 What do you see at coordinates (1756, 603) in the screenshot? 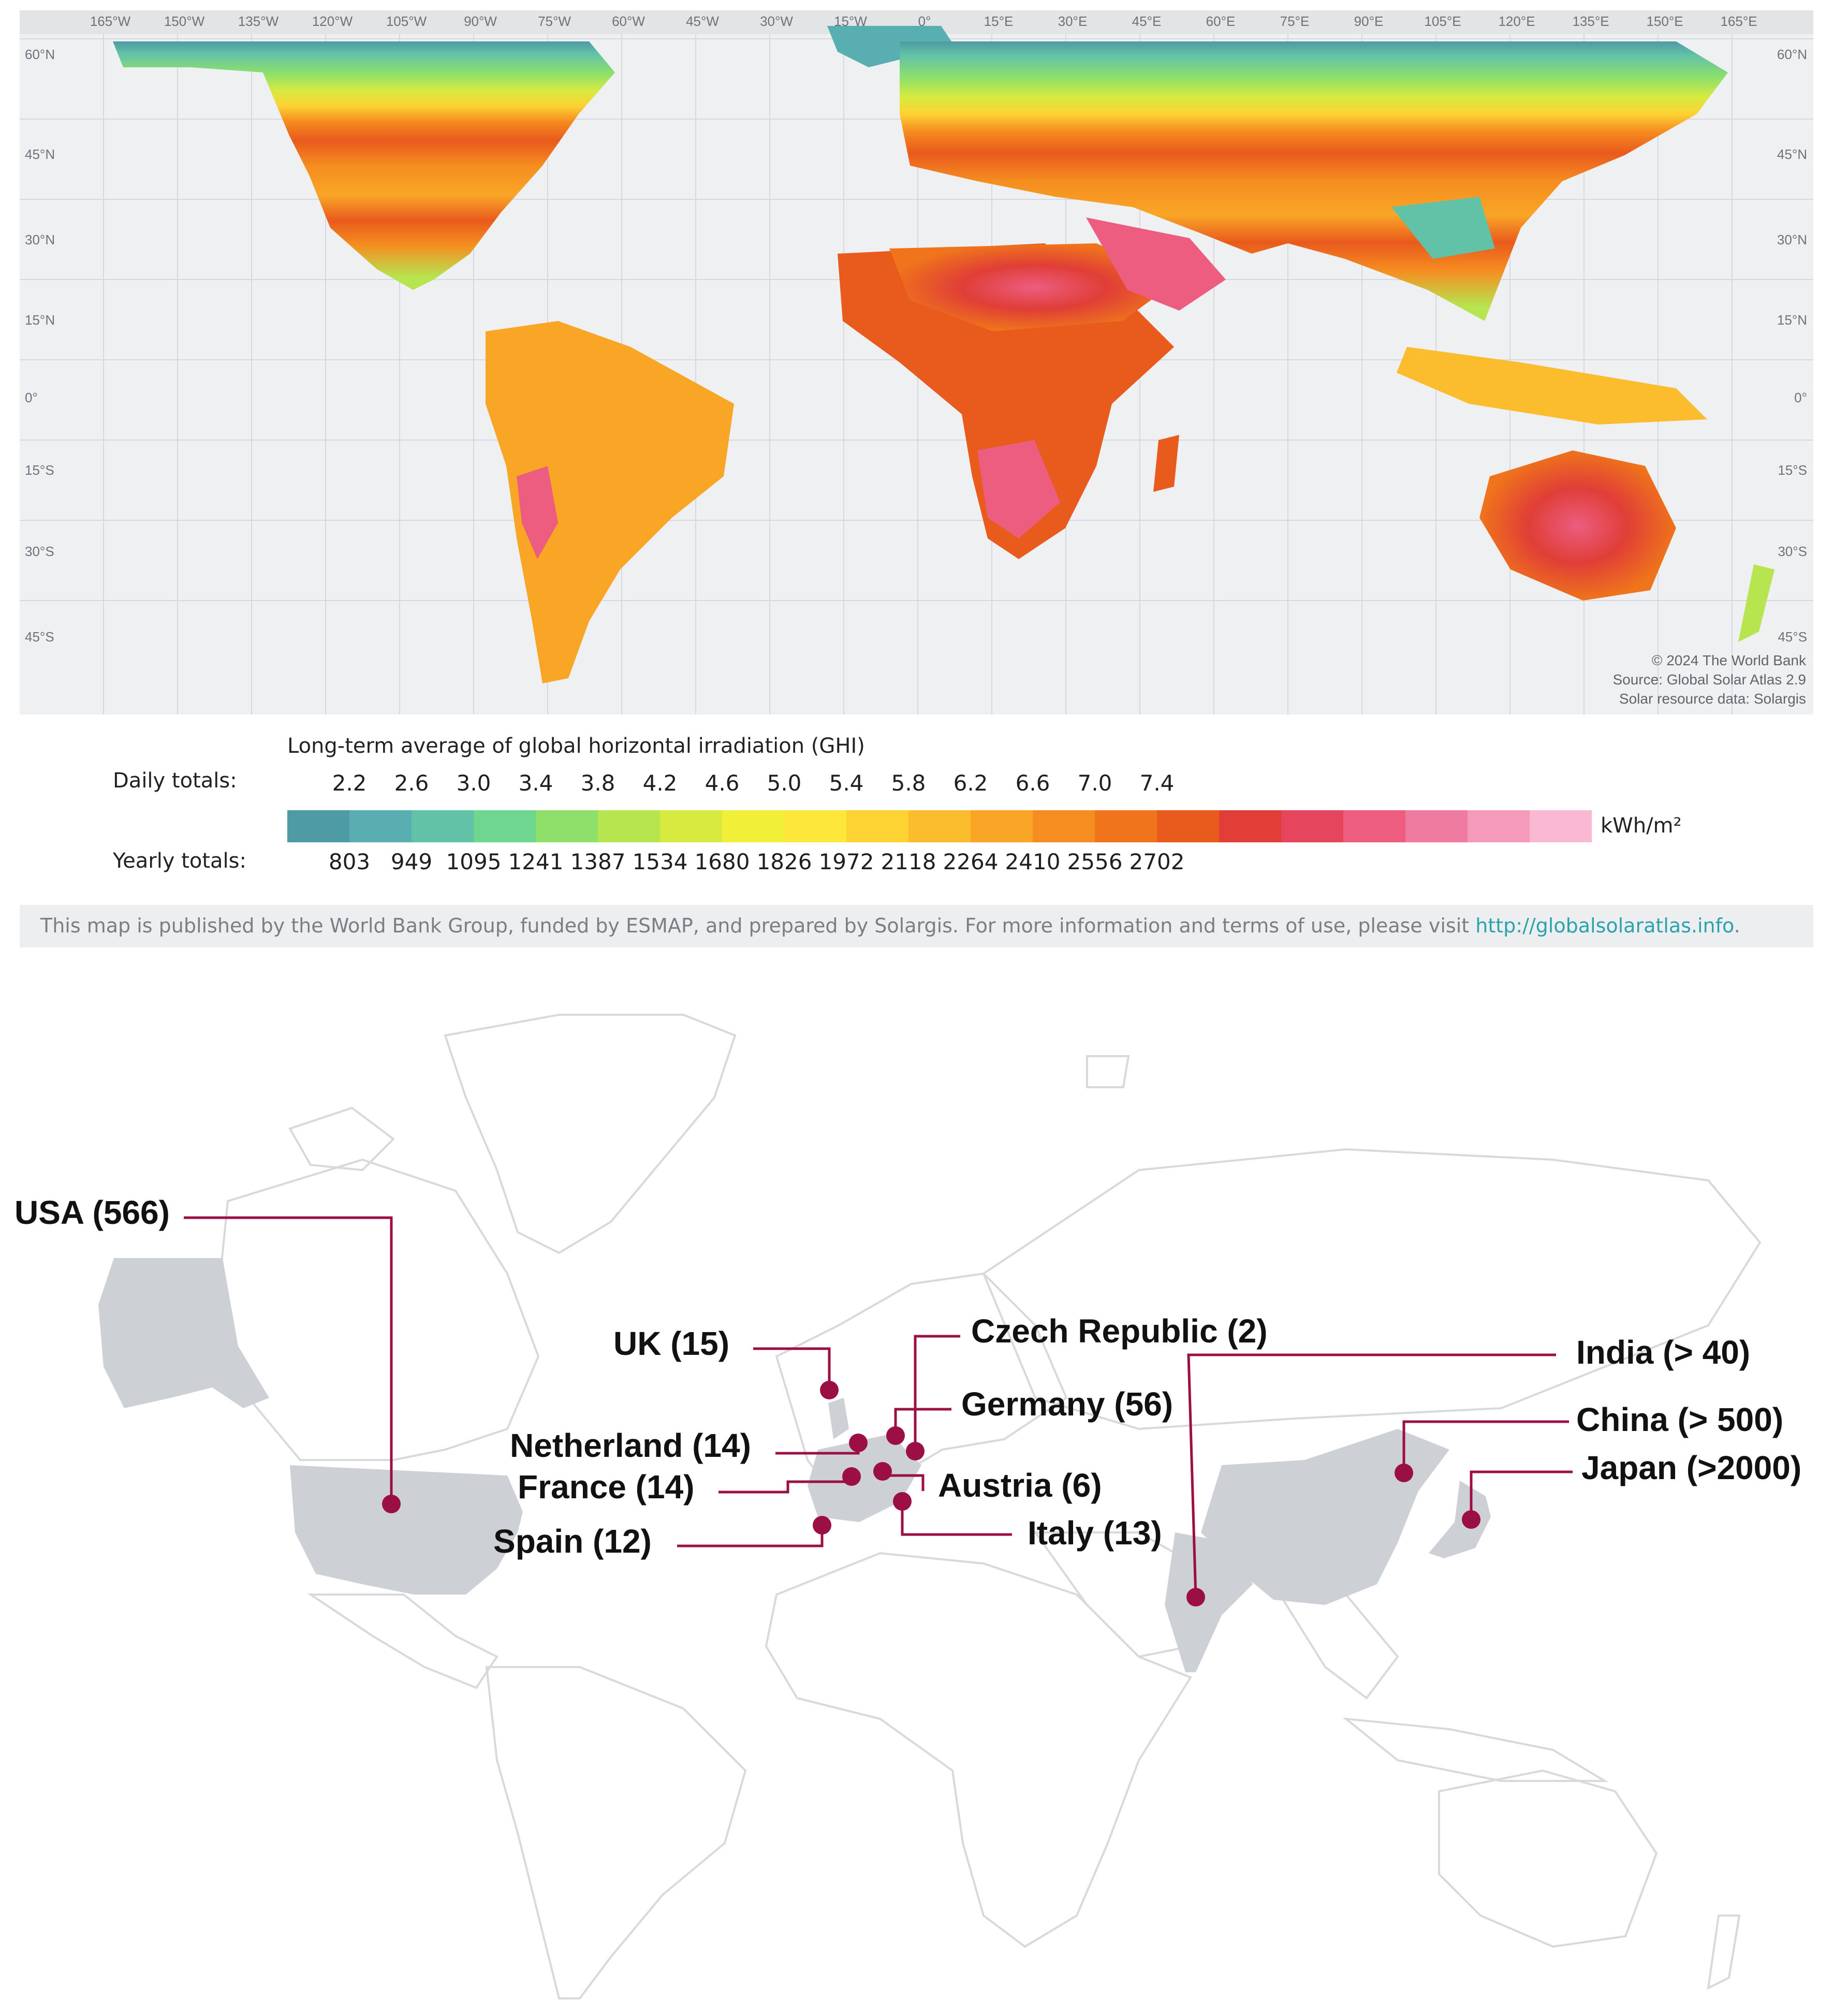
I see `new-zealand` at bounding box center [1756, 603].